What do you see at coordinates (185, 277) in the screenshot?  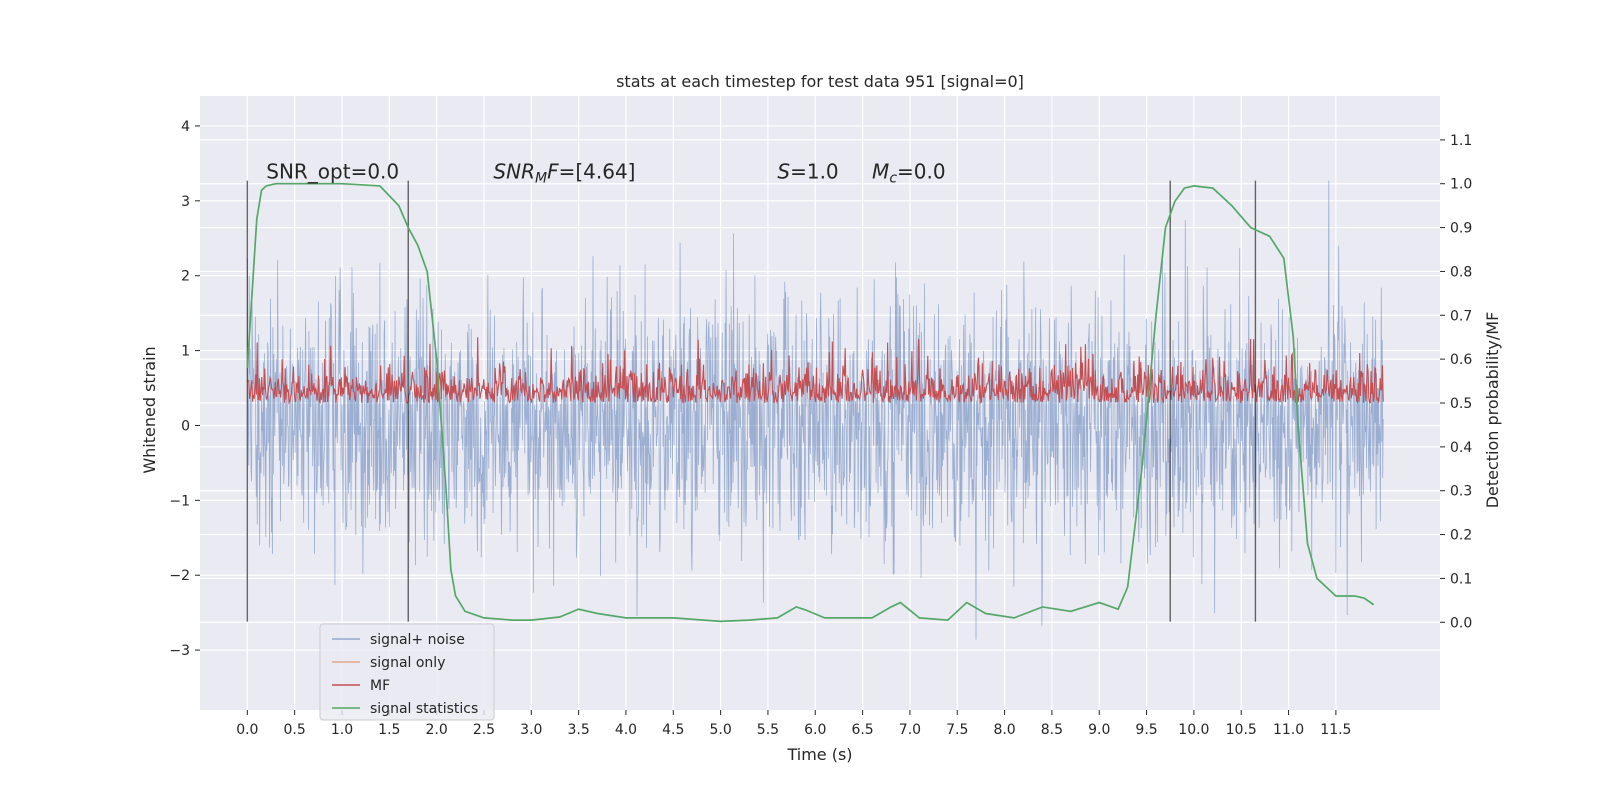 I see `y-tick-label: 2` at bounding box center [185, 277].